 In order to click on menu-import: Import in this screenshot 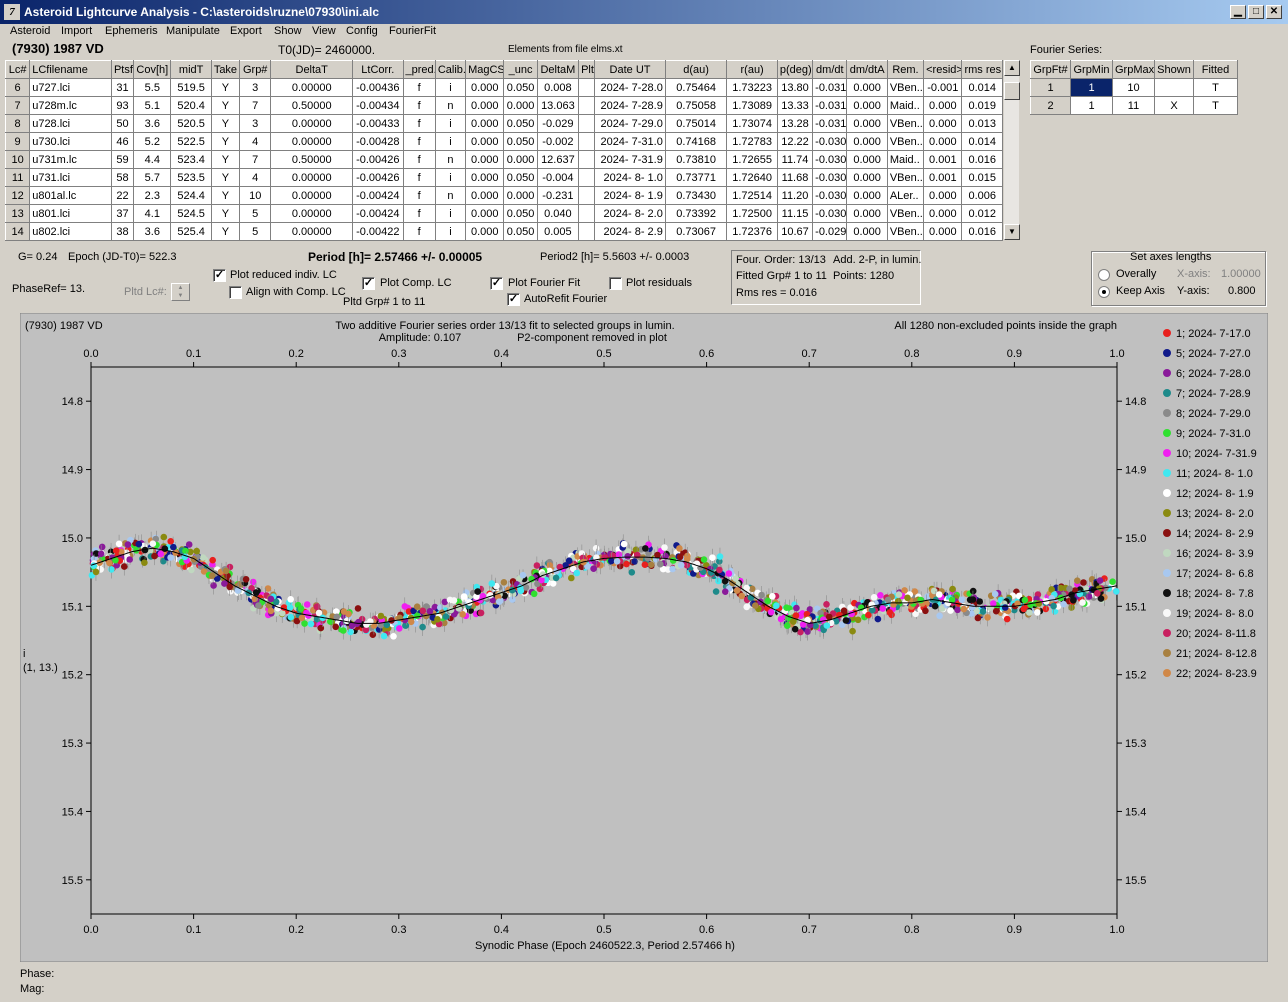, I will do `click(77, 31)`.